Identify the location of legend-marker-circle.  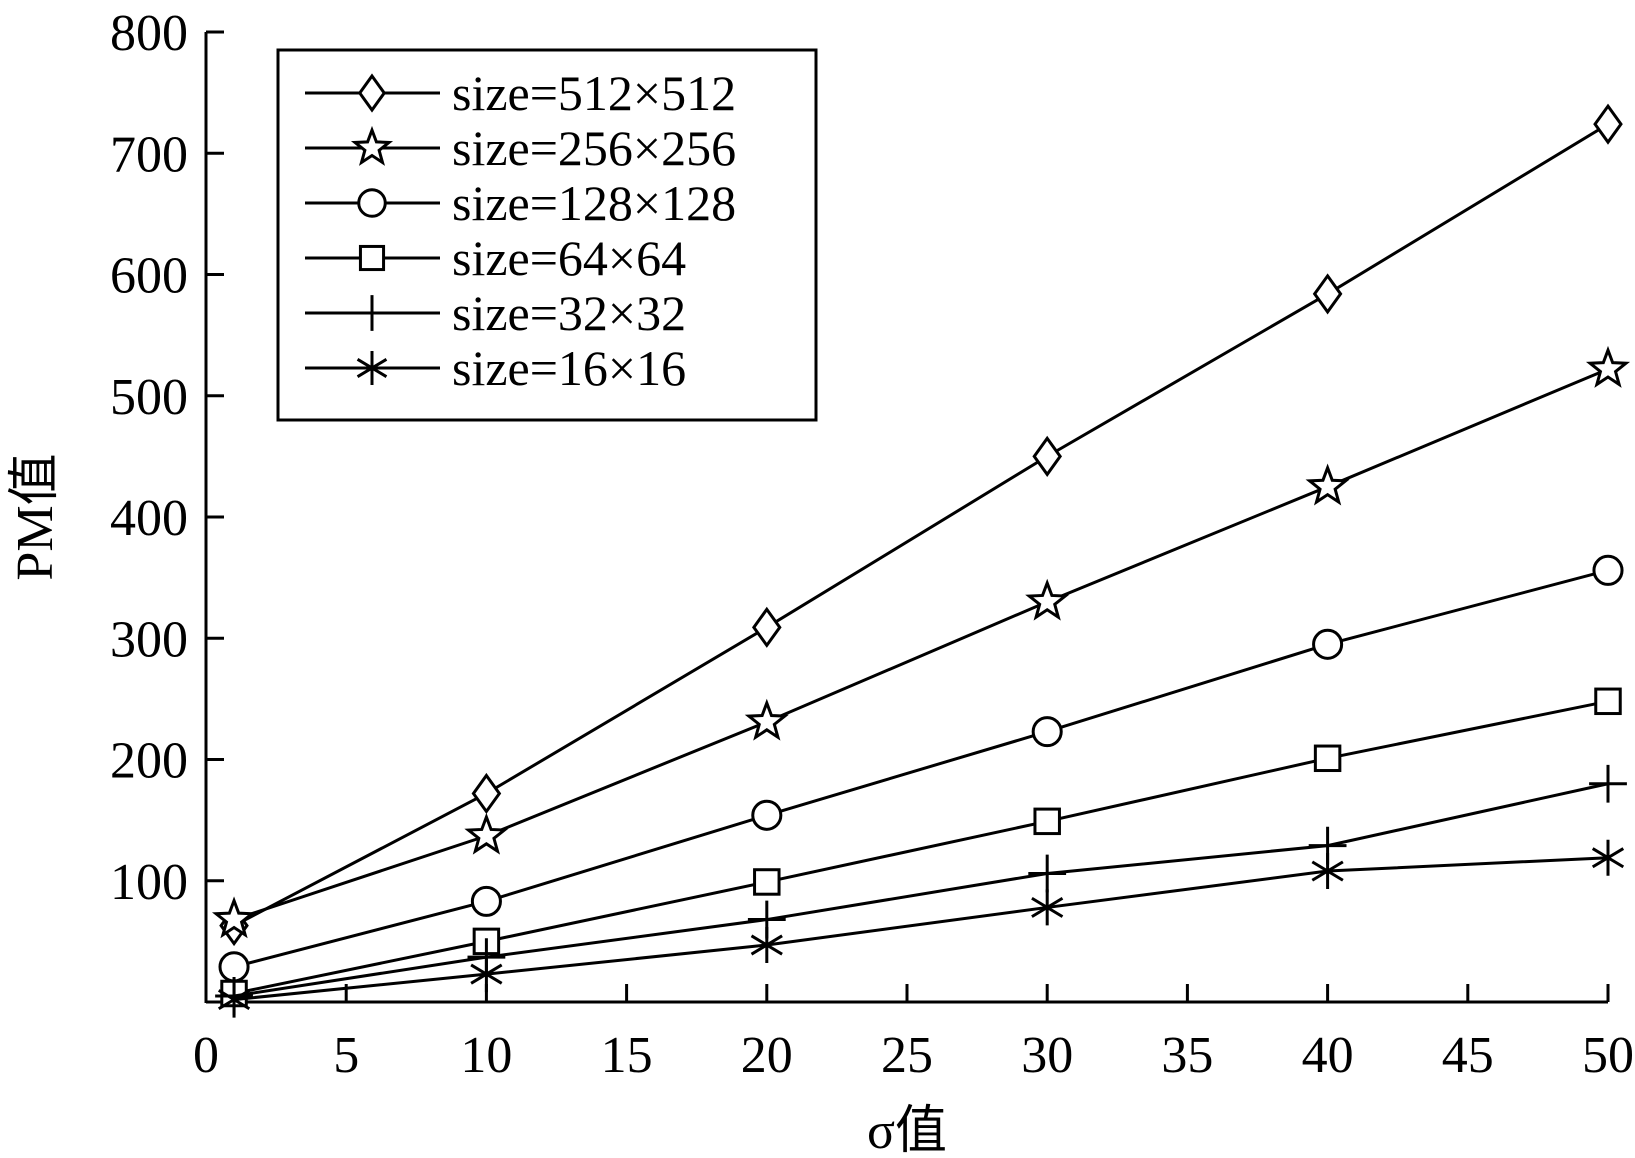
(372, 203).